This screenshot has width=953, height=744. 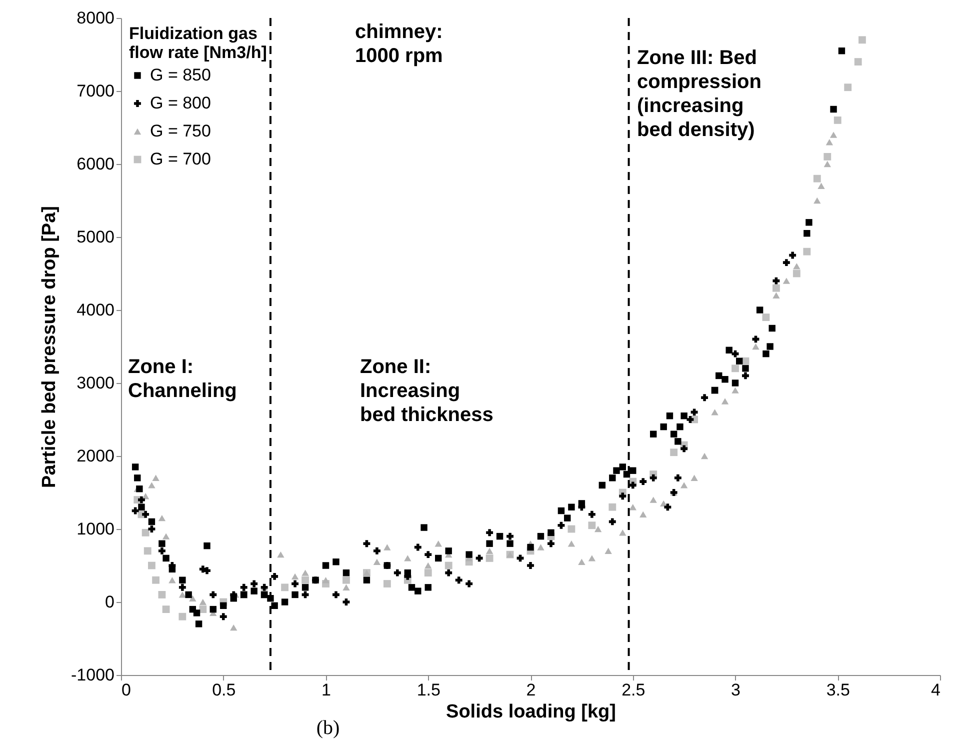 I want to click on x-tick-label: 0.5, so click(x=224, y=690).